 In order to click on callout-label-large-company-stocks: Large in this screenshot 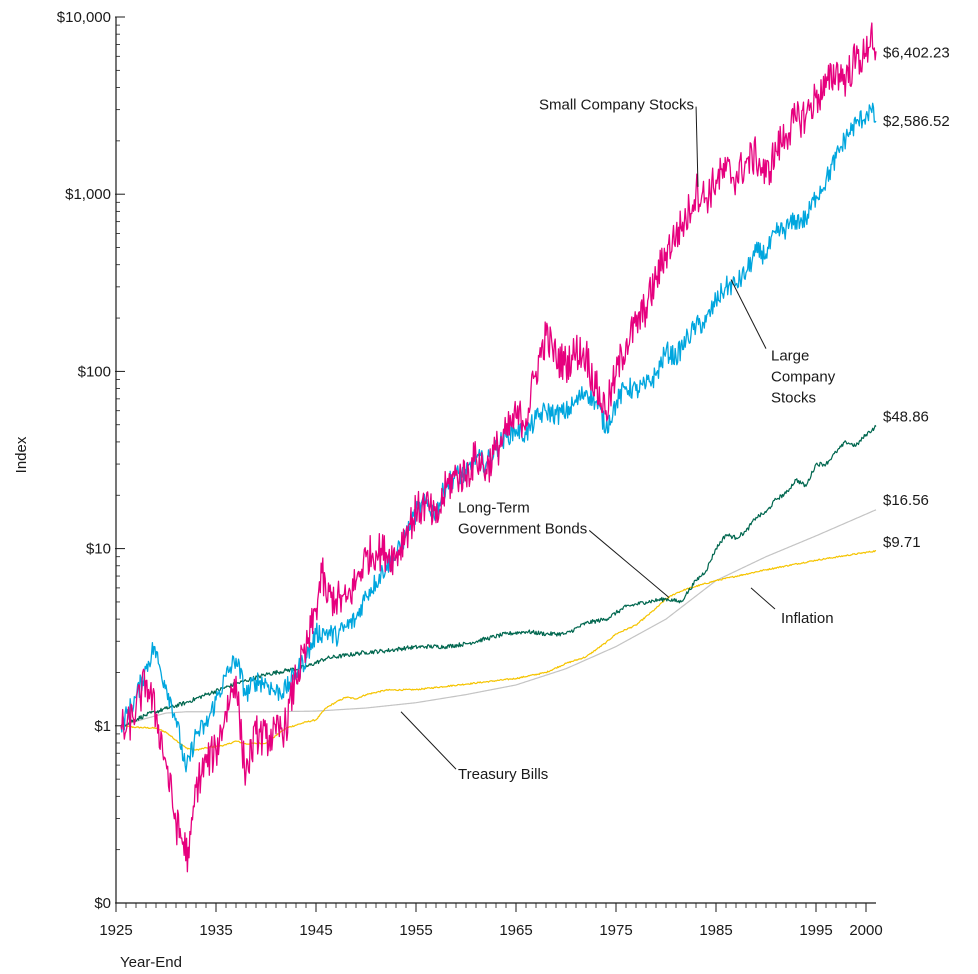, I will do `click(790, 356)`.